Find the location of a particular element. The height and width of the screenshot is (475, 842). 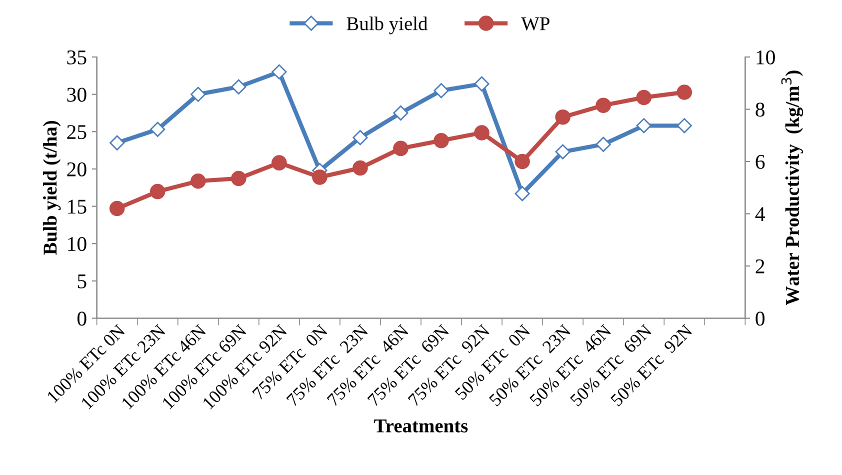

legend-label: WP is located at coordinates (535, 23).